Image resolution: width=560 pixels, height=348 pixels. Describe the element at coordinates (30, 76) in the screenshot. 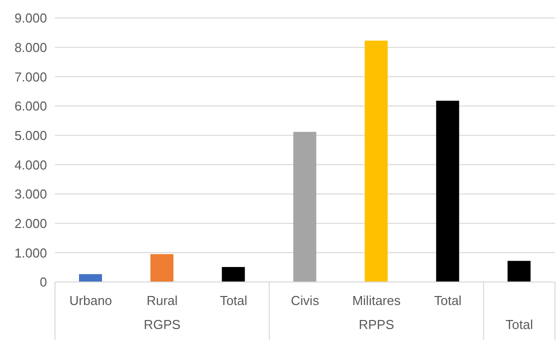

I see `y-tick-label: 7.000` at that location.